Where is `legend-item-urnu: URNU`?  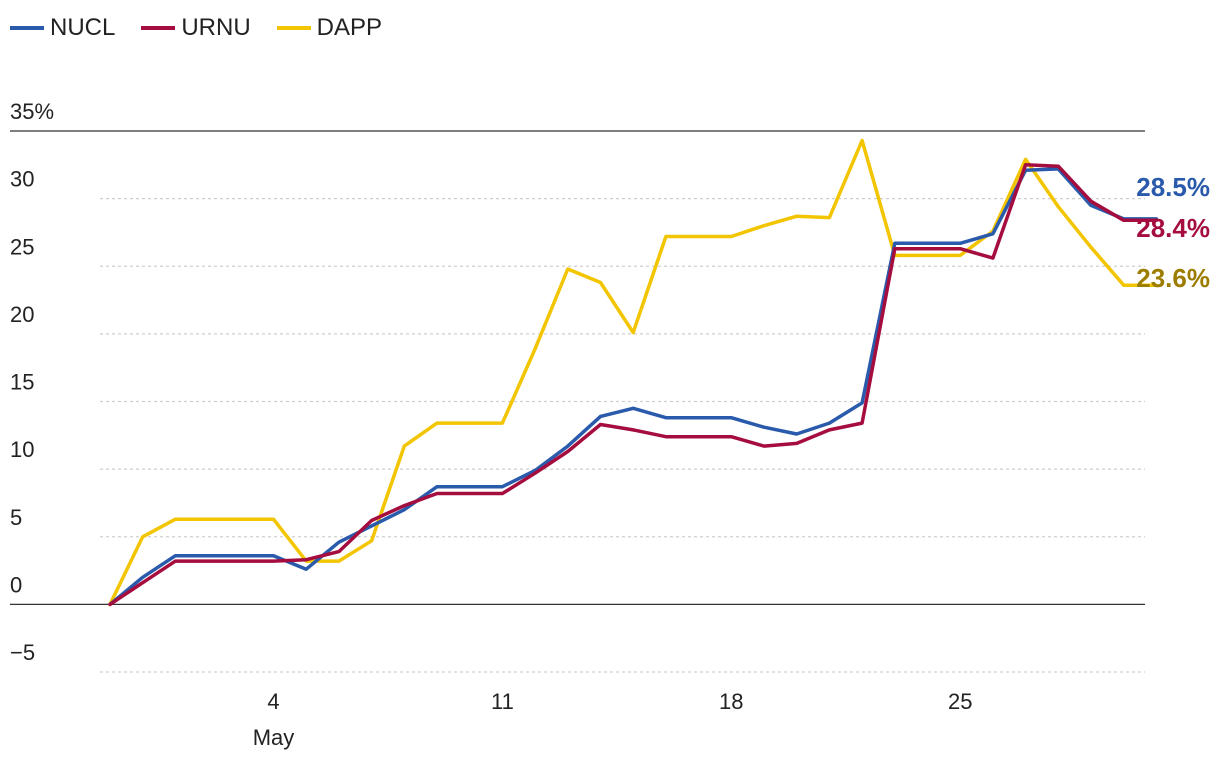
legend-item-urnu: URNU is located at coordinates (196, 28).